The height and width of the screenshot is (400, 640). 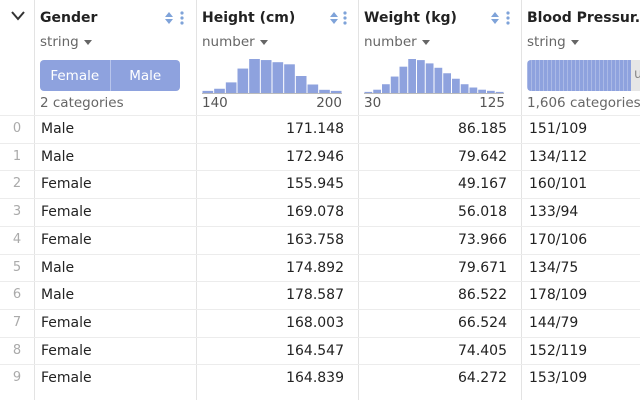 I want to click on cell-height: 163.758, so click(x=315, y=239).